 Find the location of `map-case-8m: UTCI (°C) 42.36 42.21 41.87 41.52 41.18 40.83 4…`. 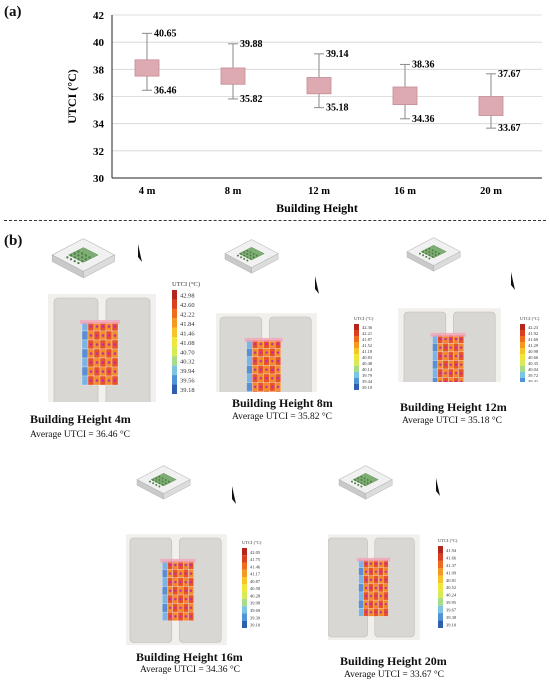

map-case-8m: UTCI (°C) 42.36 42.21 41.87 41.52 41.18 40.83 4… is located at coordinates (296, 345).